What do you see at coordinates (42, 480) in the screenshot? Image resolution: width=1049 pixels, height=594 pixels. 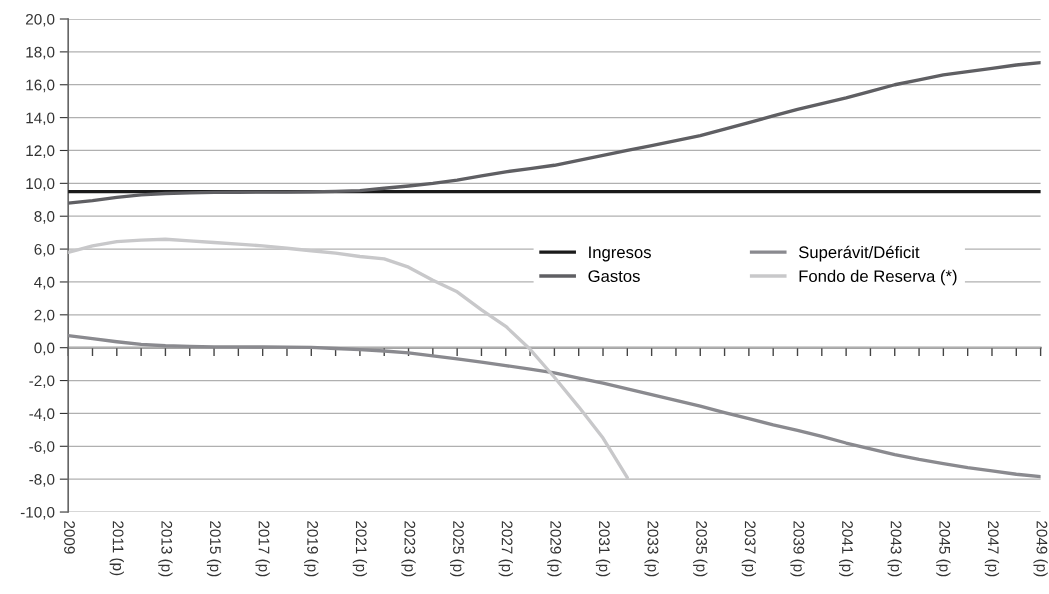 I see `y-tick-label: -8,0` at bounding box center [42, 480].